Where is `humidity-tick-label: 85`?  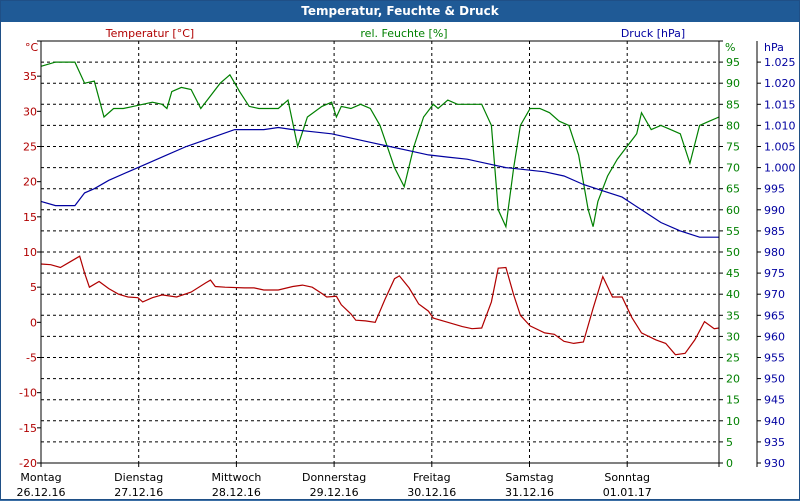
humidity-tick-label: 85 is located at coordinates (733, 104).